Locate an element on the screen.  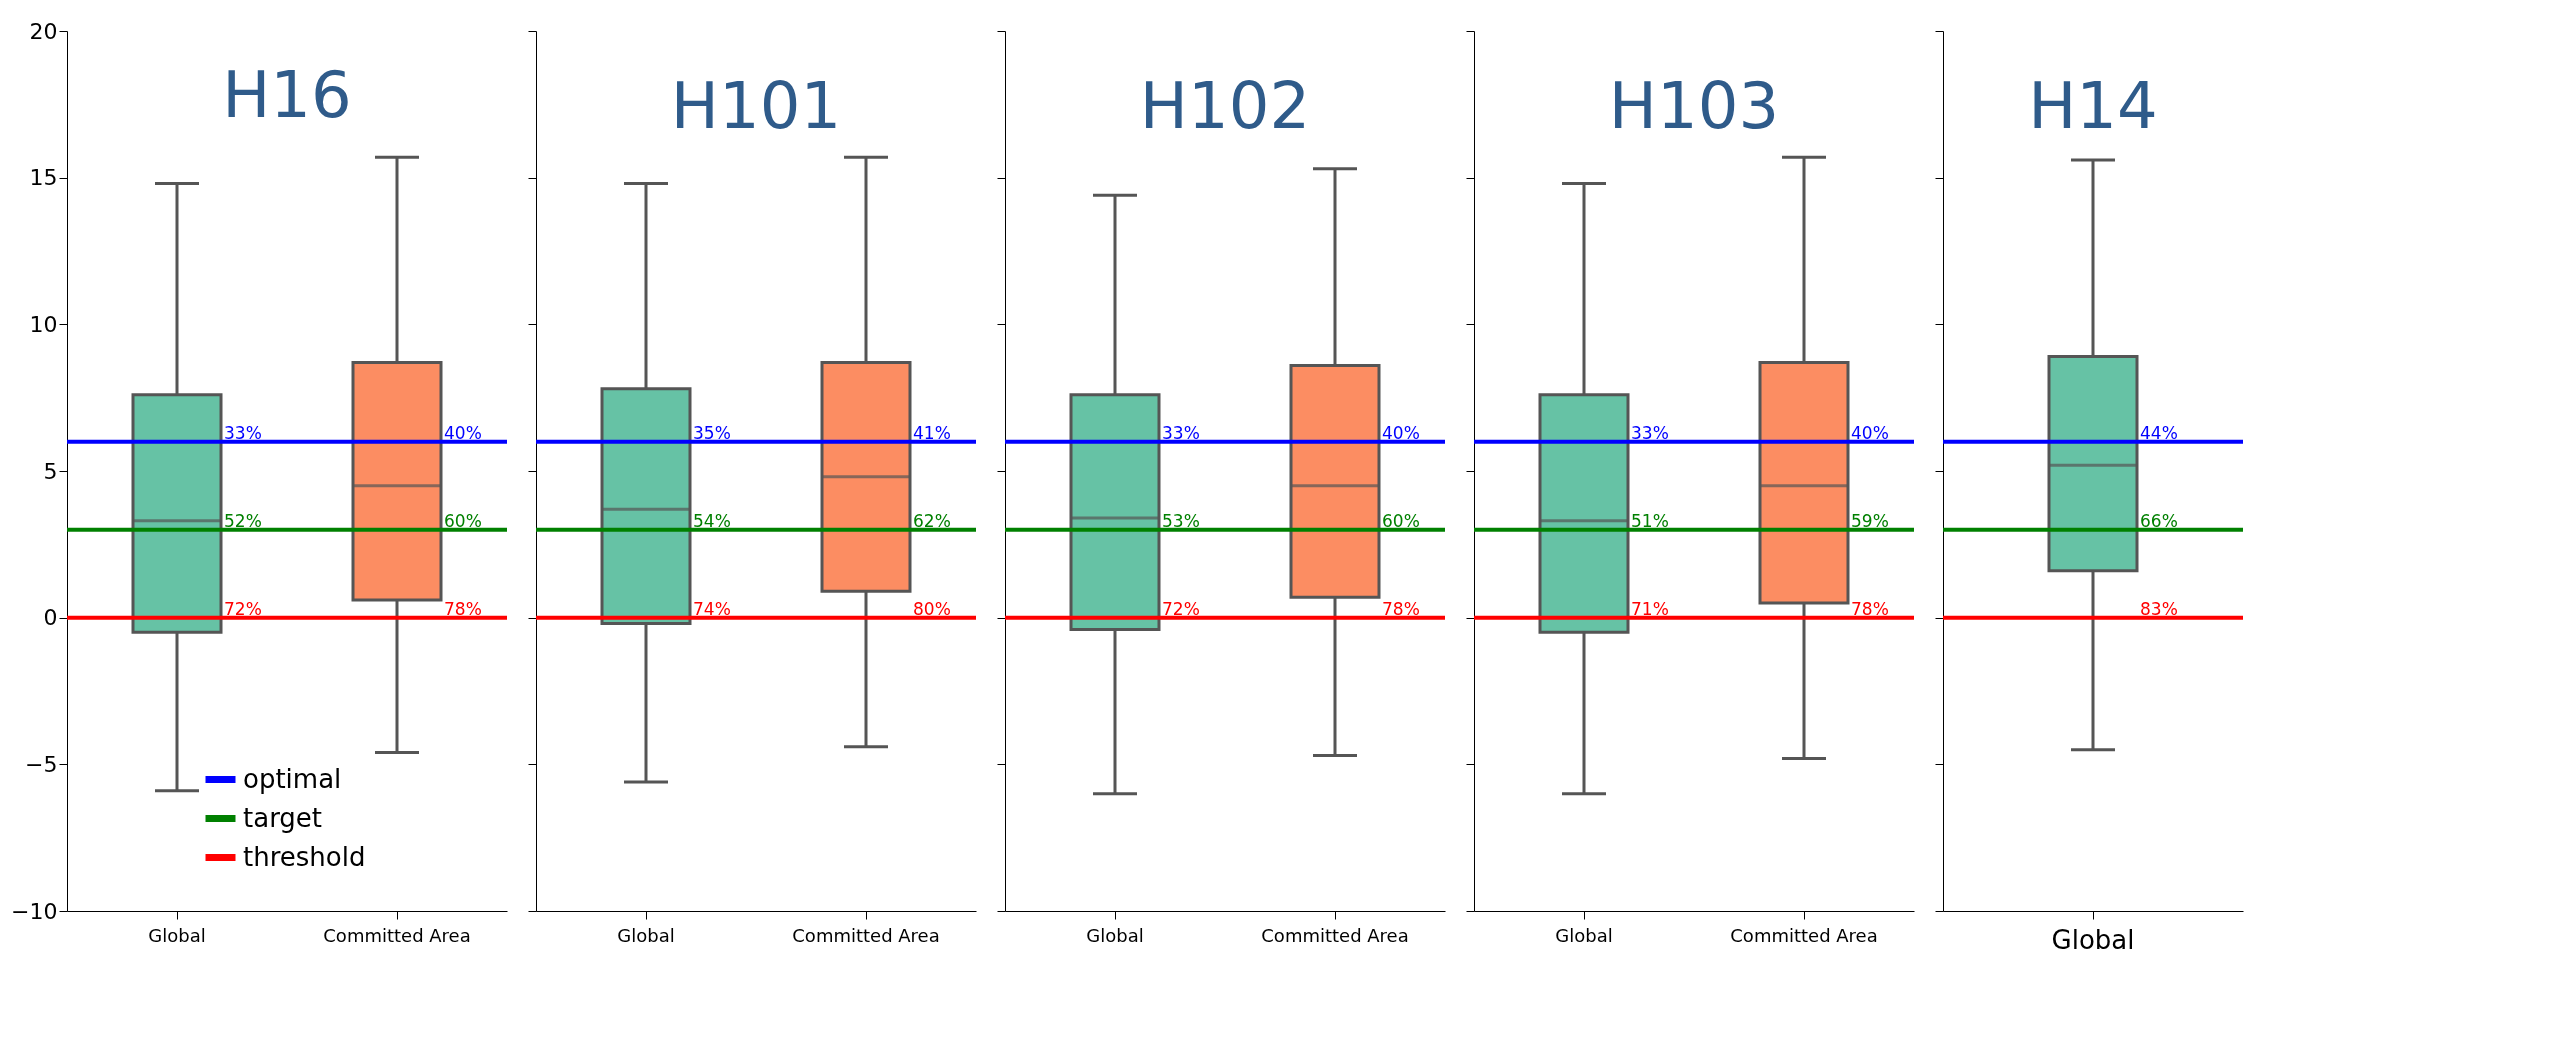
annotation: 66% is located at coordinates (2159, 520).